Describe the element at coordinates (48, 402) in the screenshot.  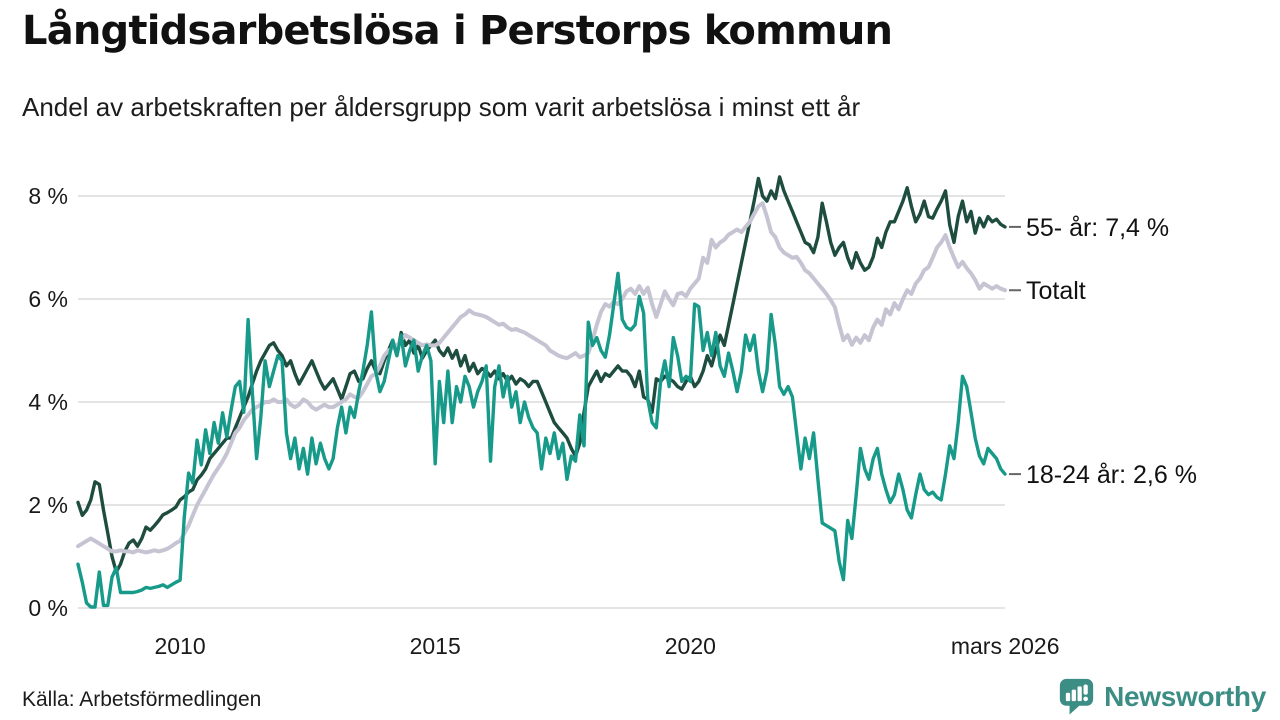
I see `y-tick-label: 4 %` at that location.